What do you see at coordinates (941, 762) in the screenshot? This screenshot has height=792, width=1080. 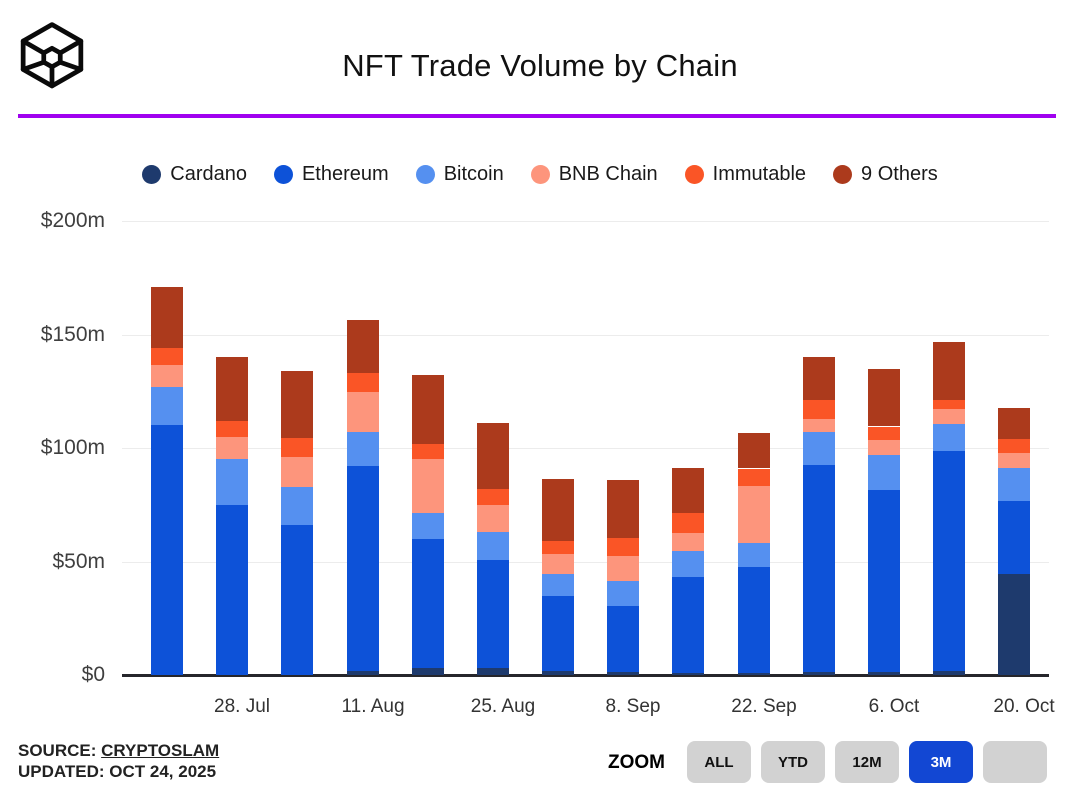 I see `zoom-button-3m: 3M` at bounding box center [941, 762].